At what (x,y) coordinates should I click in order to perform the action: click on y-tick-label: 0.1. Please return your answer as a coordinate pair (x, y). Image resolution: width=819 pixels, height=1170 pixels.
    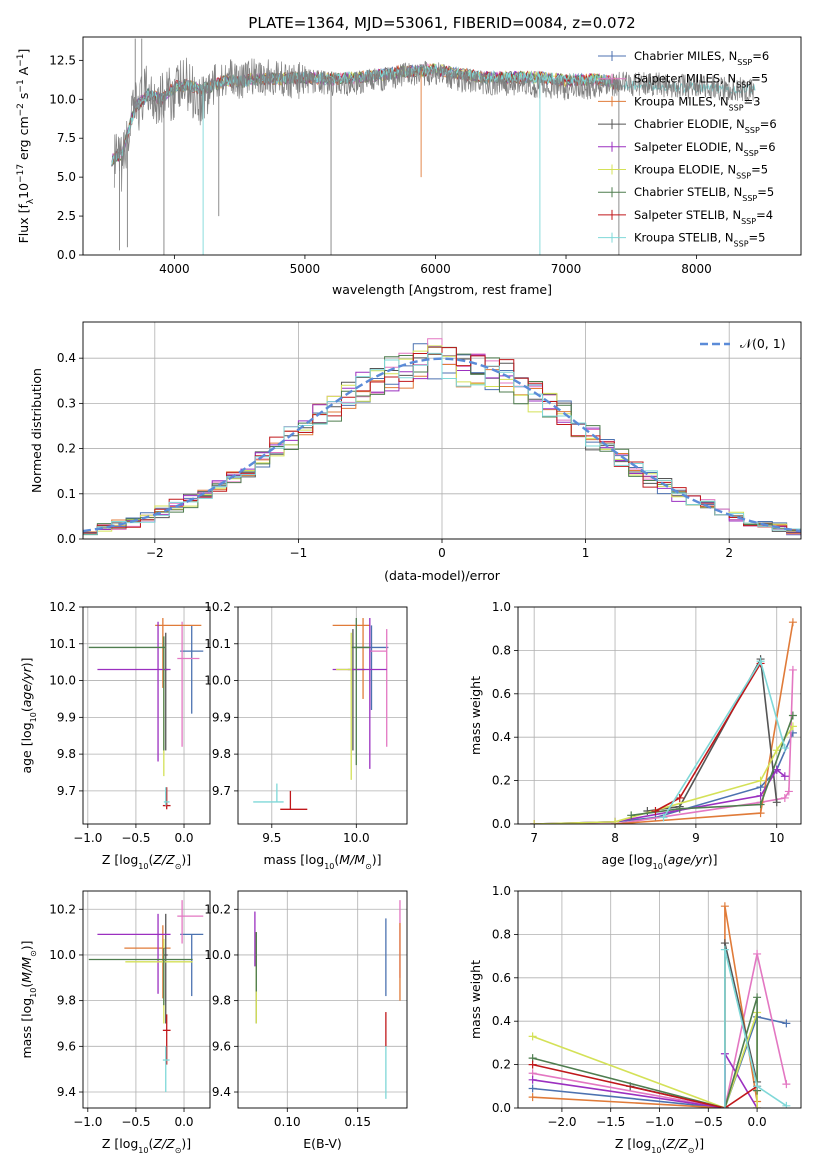
    Looking at the image, I should click on (66, 494).